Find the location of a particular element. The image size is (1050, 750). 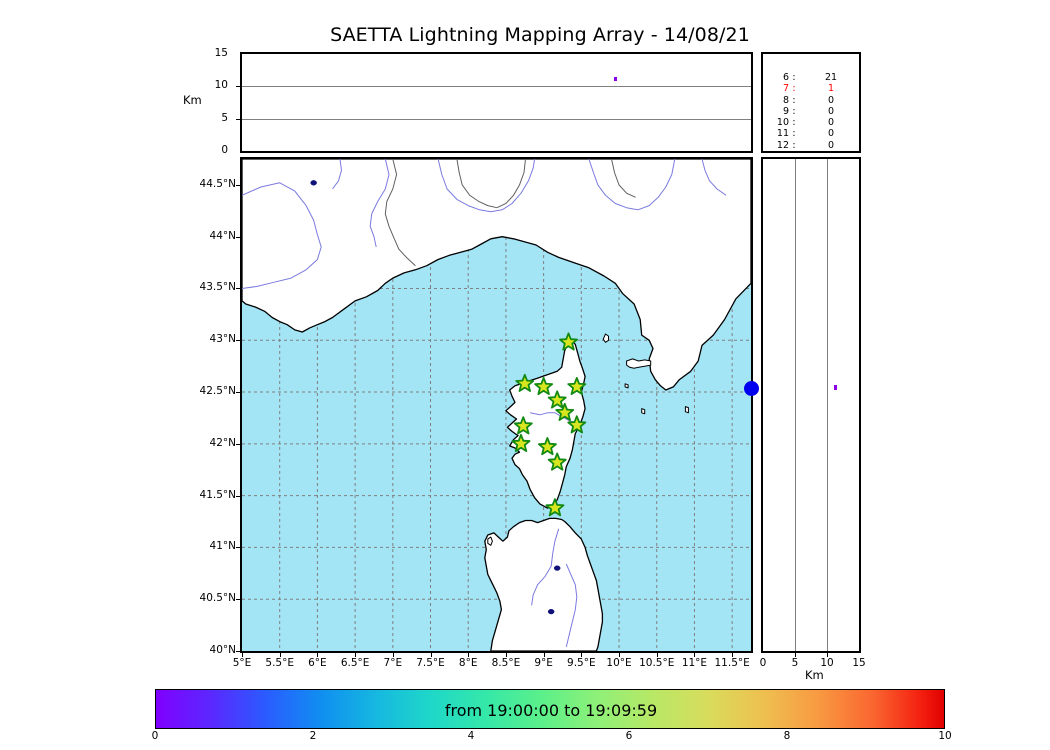

longitude-tick-label: 6.5°E is located at coordinates (355, 663).